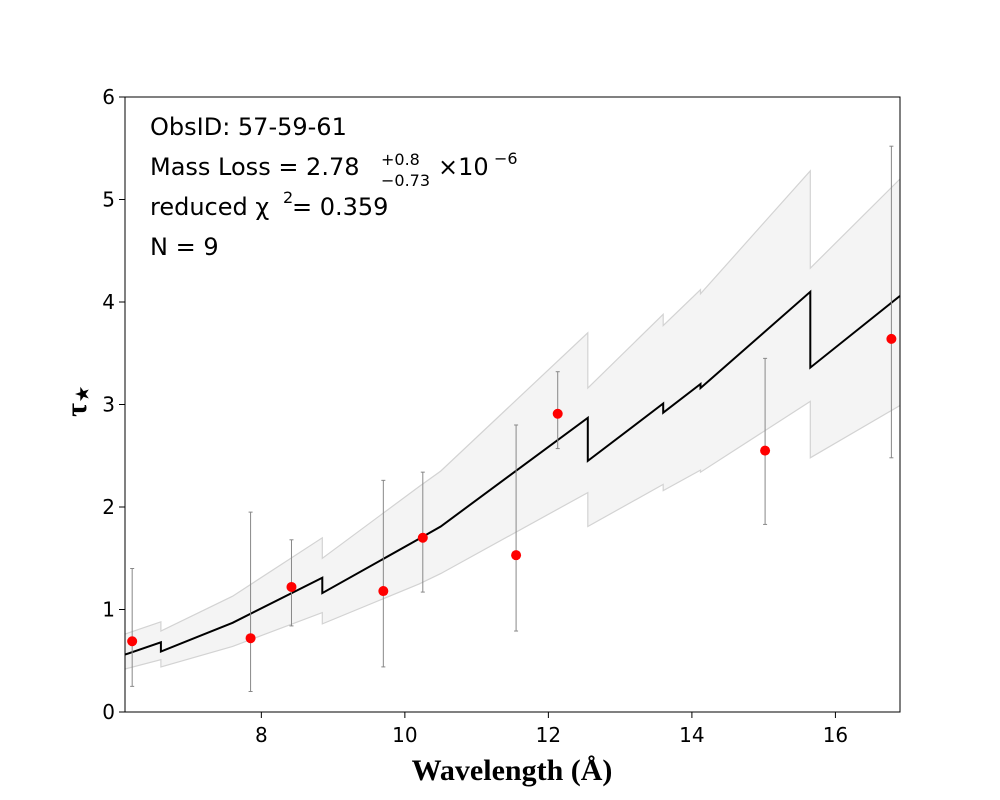  What do you see at coordinates (288, 197) in the screenshot?
I see `chi-superscript: 2` at bounding box center [288, 197].